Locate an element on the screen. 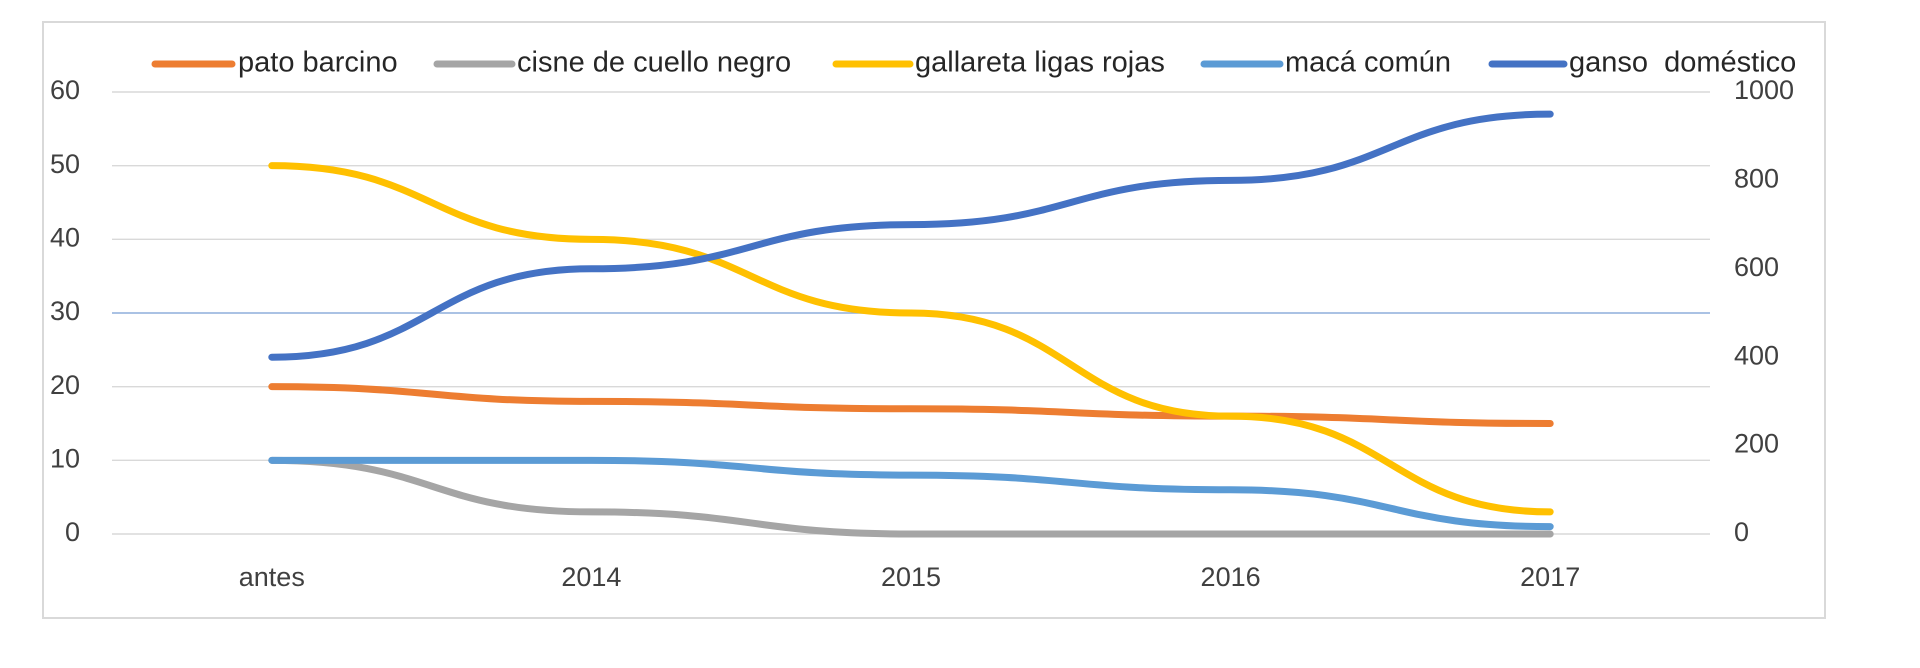 This screenshot has height=668, width=1920. legend-label: ganso doméstico is located at coordinates (1682, 63).